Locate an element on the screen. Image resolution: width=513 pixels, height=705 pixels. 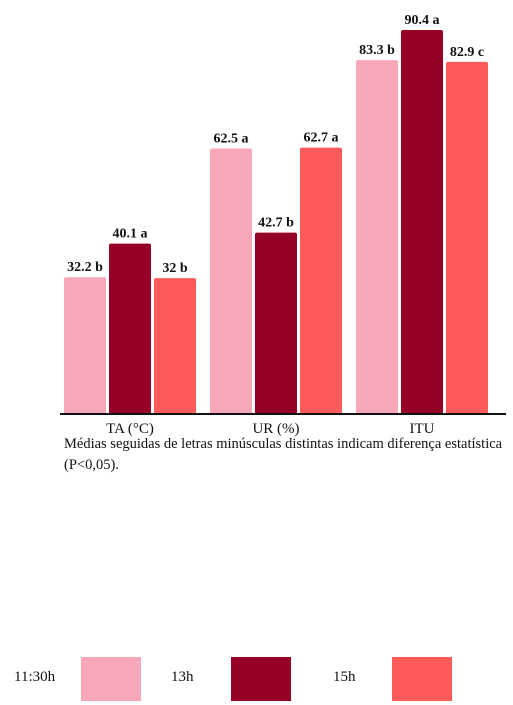
x-tick-label-2: ITU is located at coordinates (422, 429).